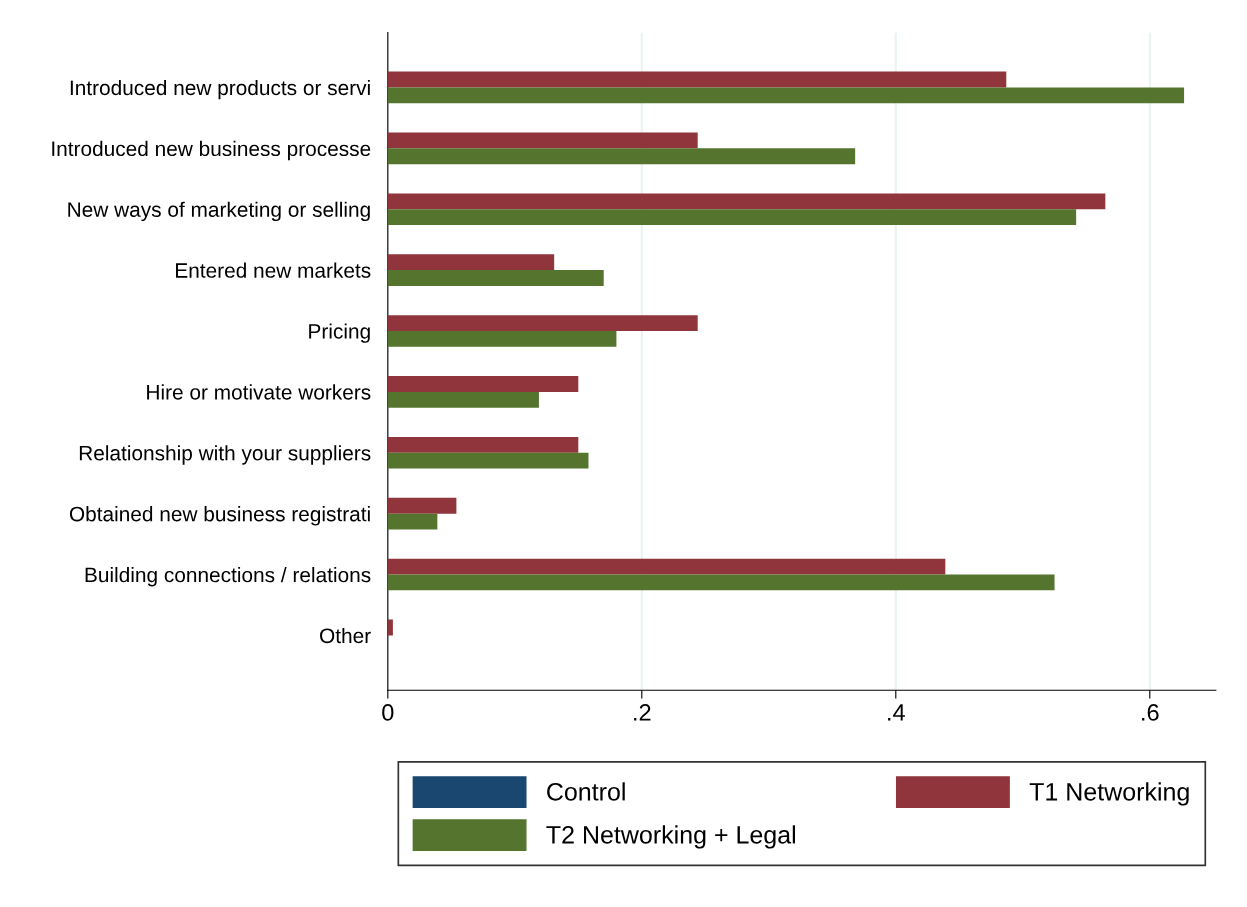 This screenshot has width=1247, height=907. Describe the element at coordinates (228, 576) in the screenshot. I see `y-tick-label: Building connections / relations` at that location.